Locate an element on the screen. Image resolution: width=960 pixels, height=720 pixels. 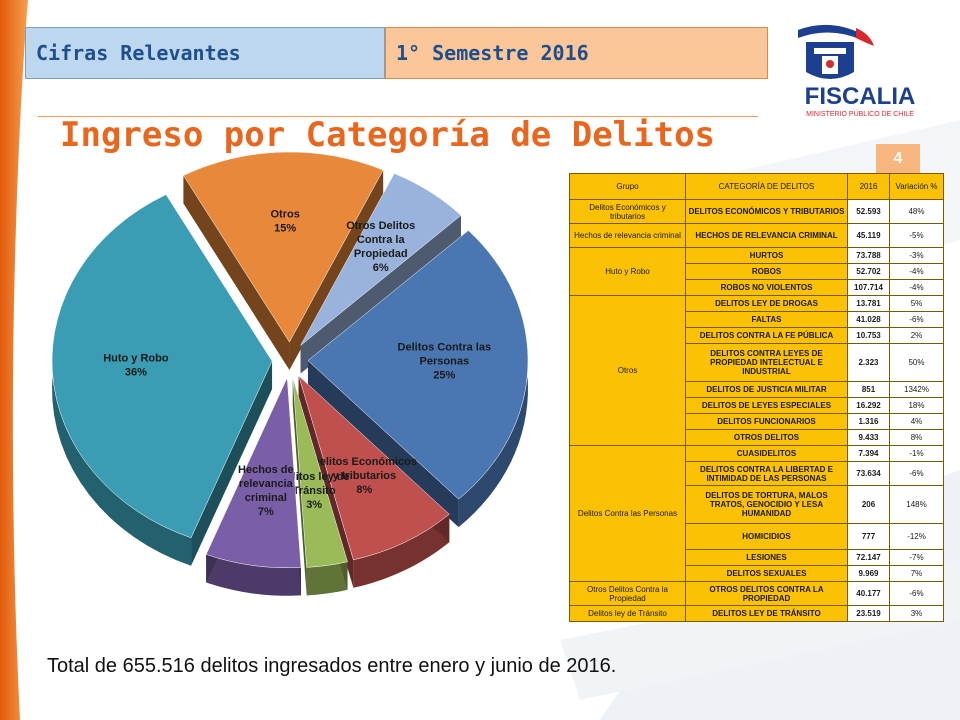
page-title: Ingreso por Categoría de Delitos is located at coordinates (388, 135).